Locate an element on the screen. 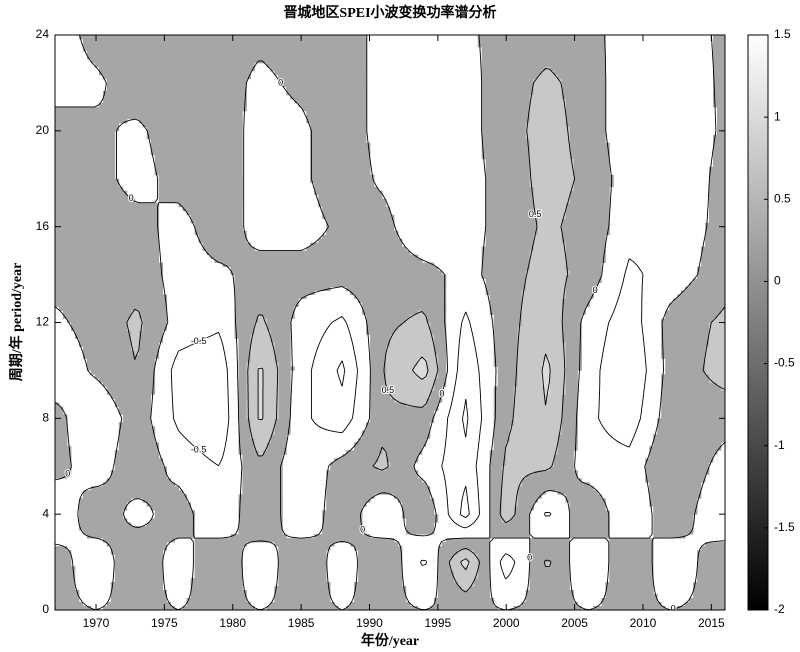 This screenshot has height=652, width=800. y-tick-label: 12 is located at coordinates (43, 322).